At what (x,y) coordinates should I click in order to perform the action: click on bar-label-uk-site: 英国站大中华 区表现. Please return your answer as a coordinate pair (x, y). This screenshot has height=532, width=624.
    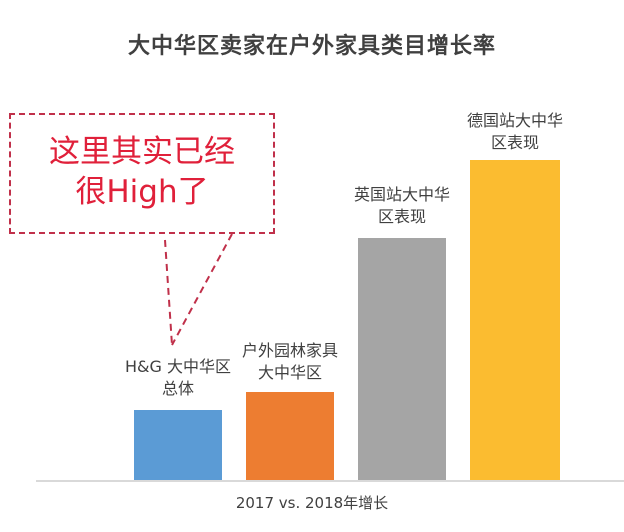
    Looking at the image, I should click on (402, 206).